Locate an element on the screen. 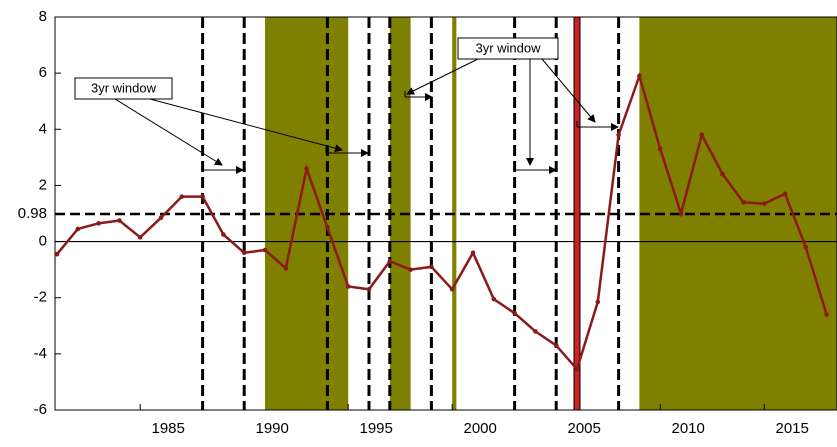 The height and width of the screenshot is (447, 837). break-line is located at coordinates (577, 213).